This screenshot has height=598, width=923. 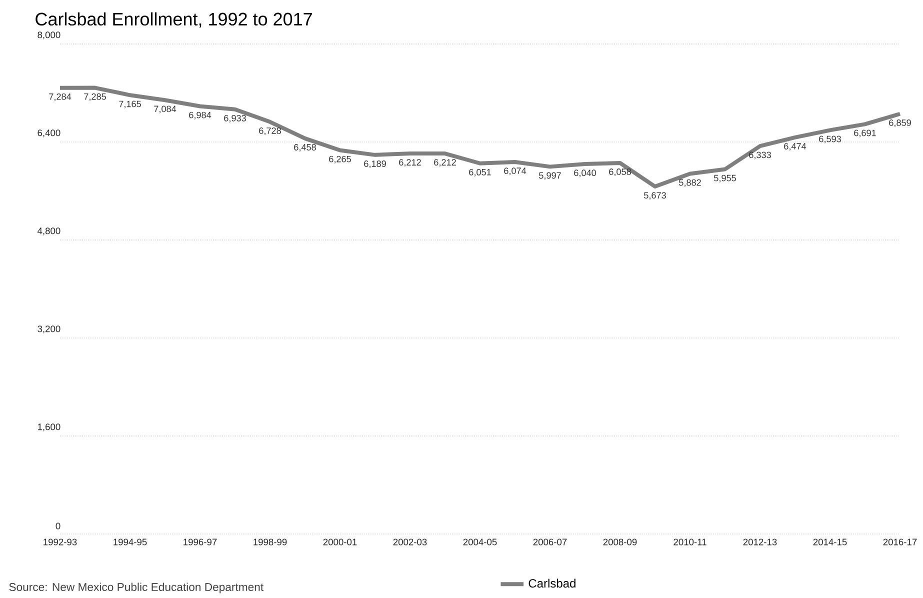 I want to click on data-label: 5,955, so click(x=725, y=178).